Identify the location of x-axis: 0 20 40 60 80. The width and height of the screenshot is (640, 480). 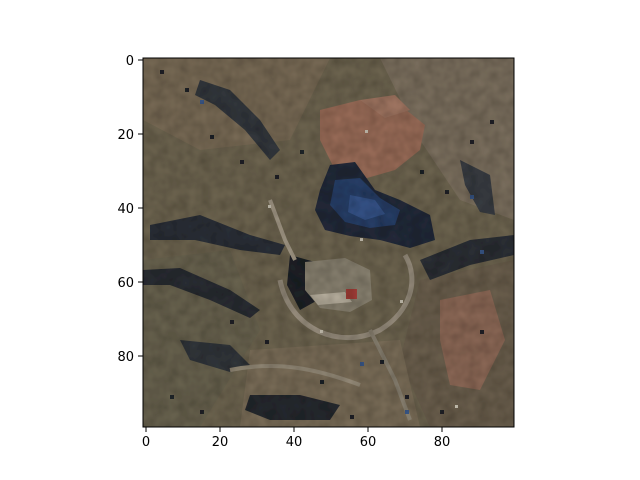
(296, 438).